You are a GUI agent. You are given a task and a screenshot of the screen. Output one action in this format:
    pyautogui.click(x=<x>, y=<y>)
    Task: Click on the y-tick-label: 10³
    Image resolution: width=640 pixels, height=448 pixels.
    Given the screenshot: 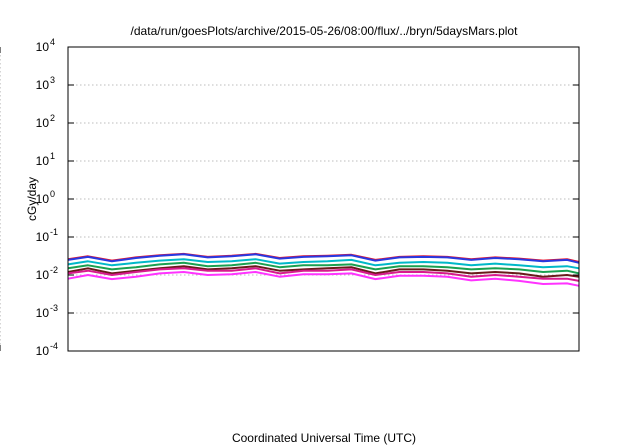 What is the action you would take?
    pyautogui.click(x=45, y=83)
    